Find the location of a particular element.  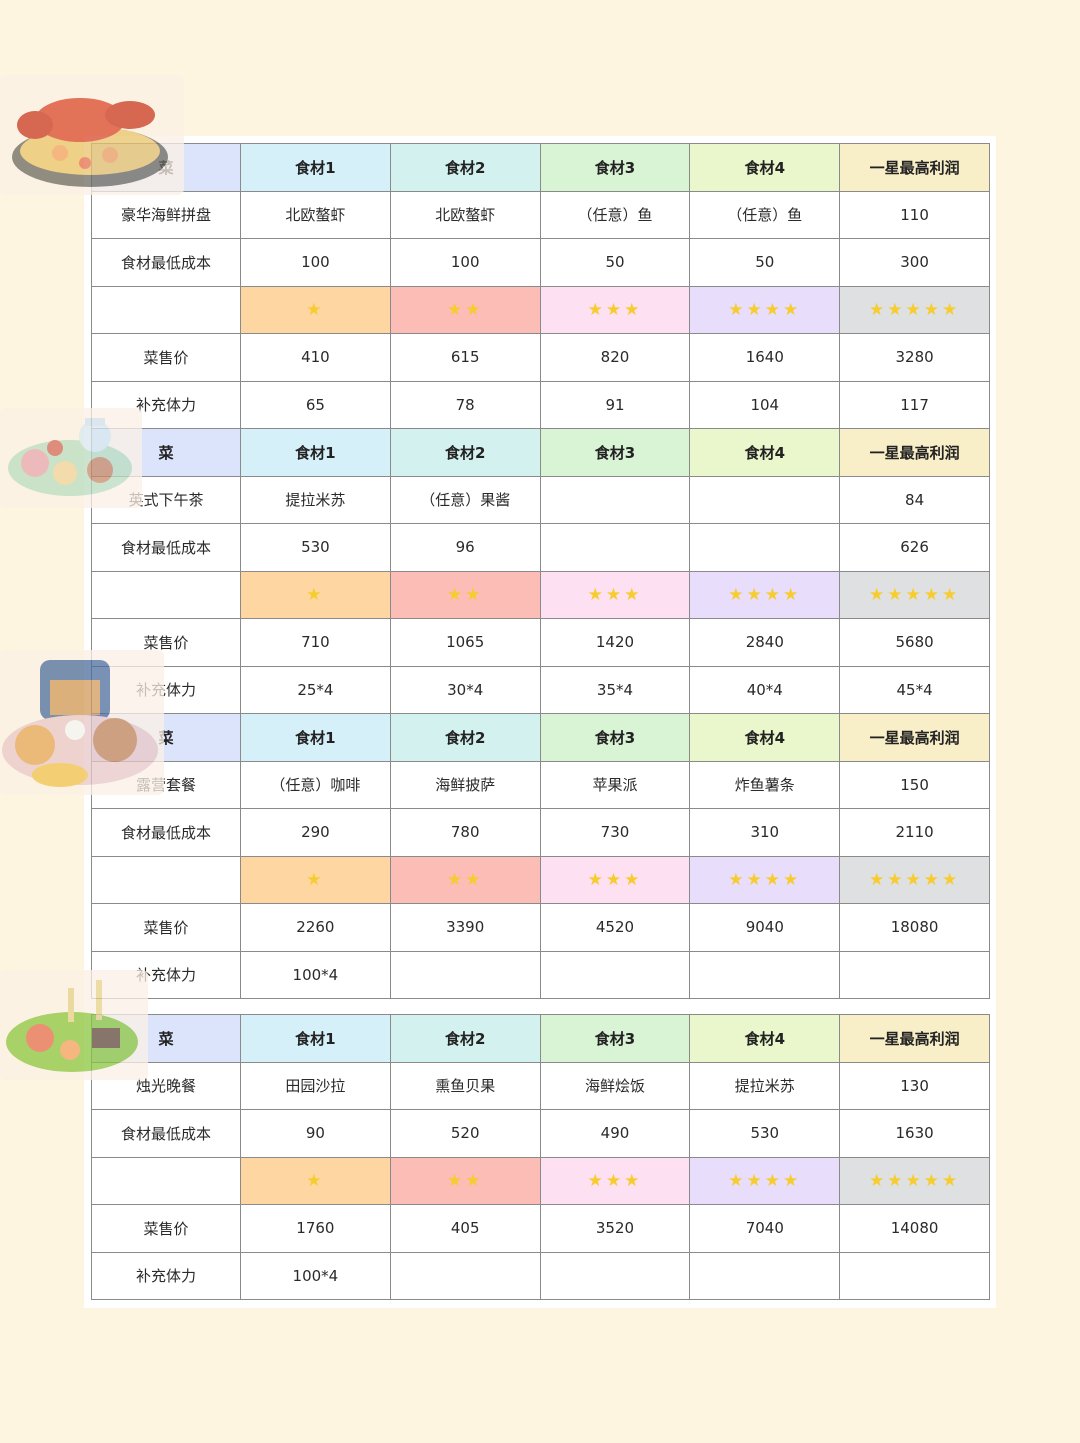

table-cell: 84 is located at coordinates (914, 499).